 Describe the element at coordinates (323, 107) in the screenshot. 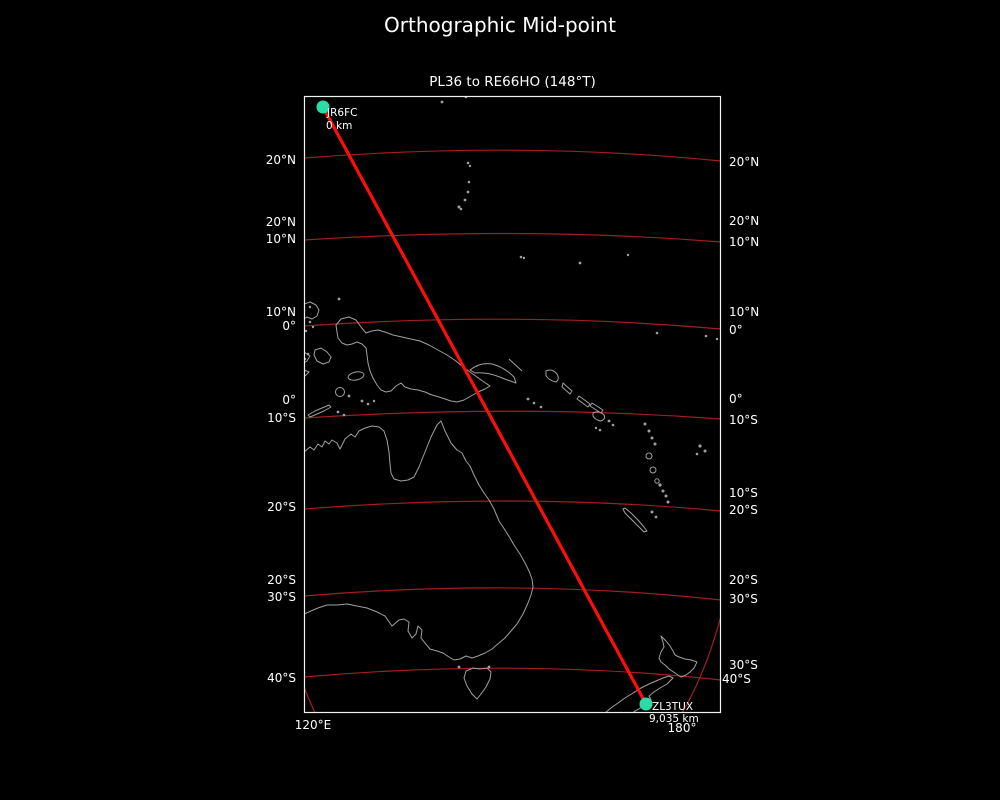

I see `start-marker` at that location.